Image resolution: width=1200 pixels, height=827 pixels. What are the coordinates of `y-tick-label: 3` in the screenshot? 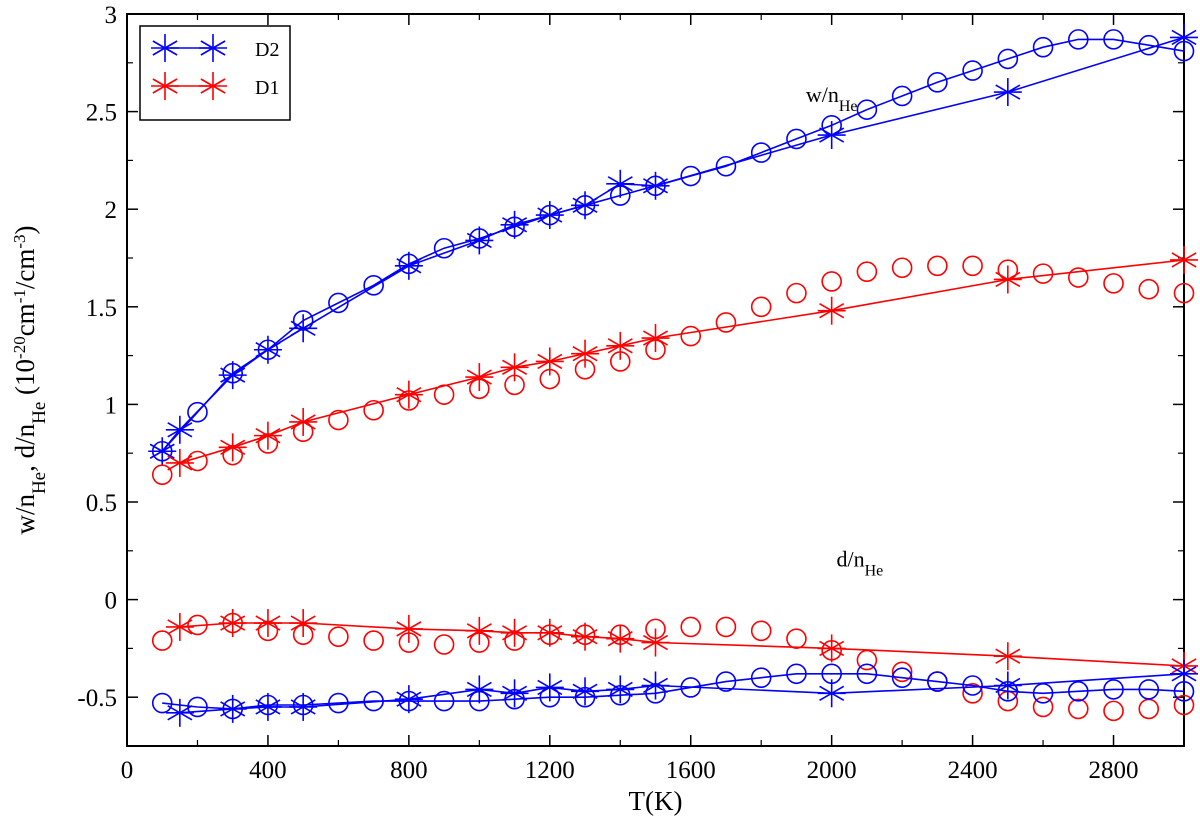 It's located at (111, 15).